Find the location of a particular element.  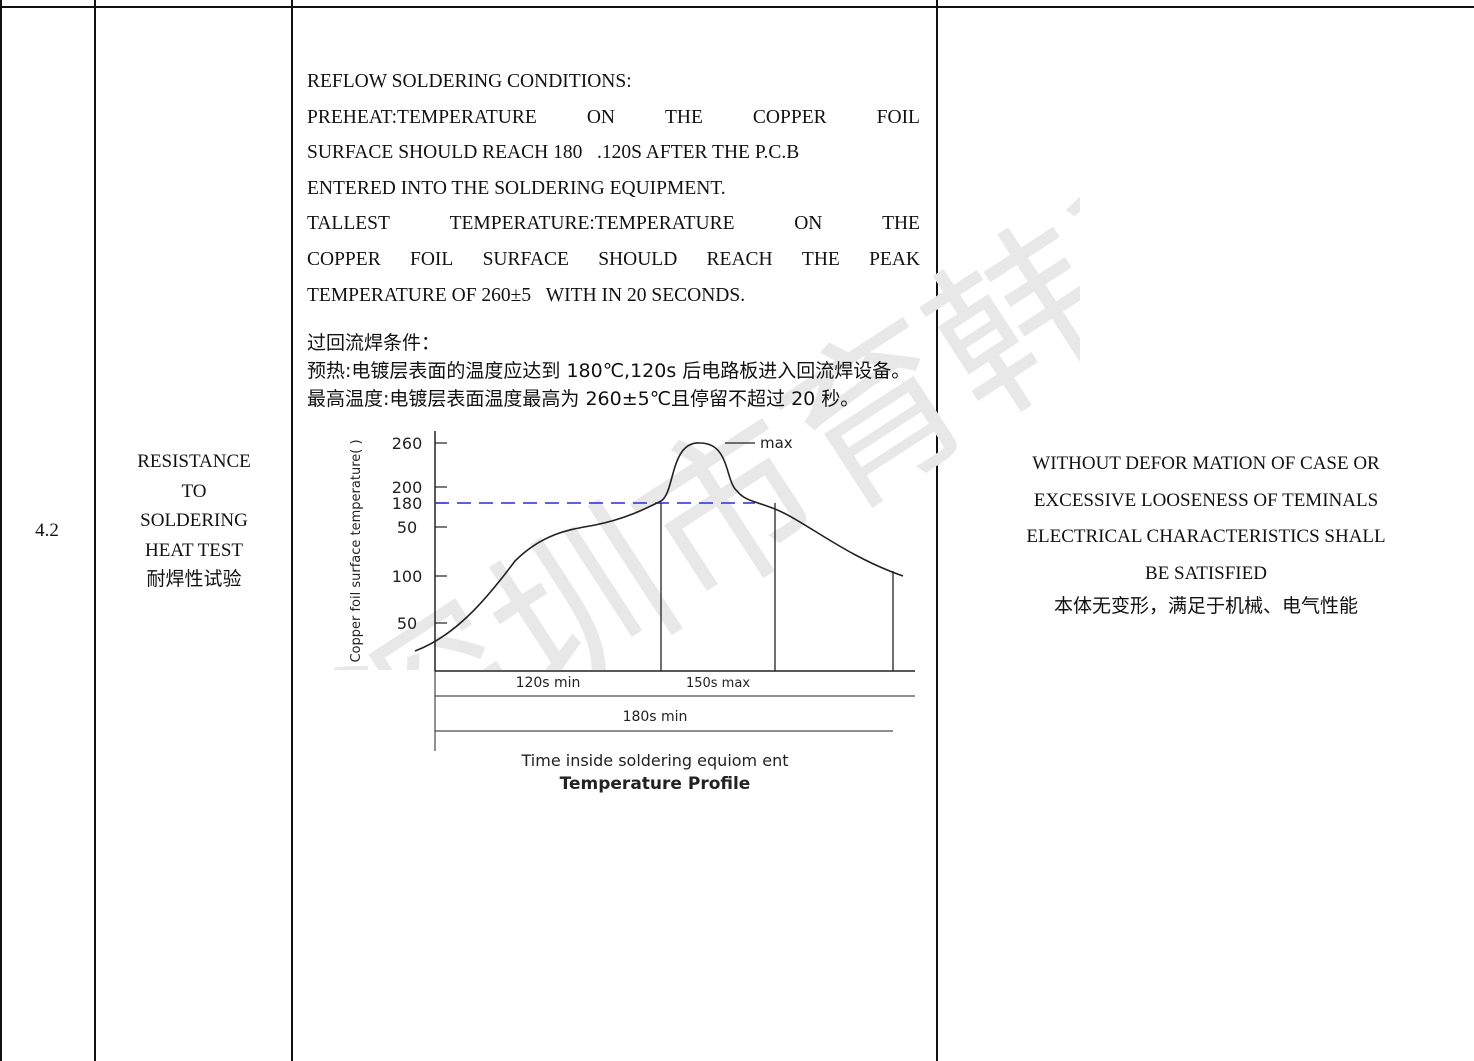

chart-title: Temperature Profile is located at coordinates (655, 784).